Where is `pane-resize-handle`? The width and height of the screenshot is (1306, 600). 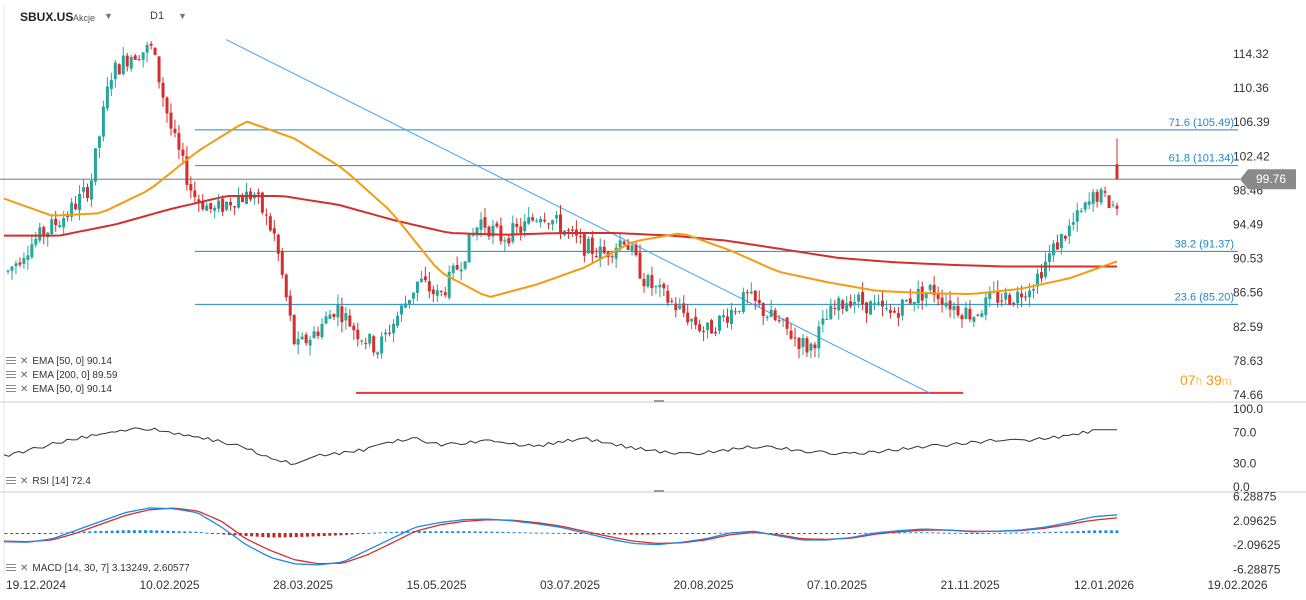
pane-resize-handle is located at coordinates (659, 491).